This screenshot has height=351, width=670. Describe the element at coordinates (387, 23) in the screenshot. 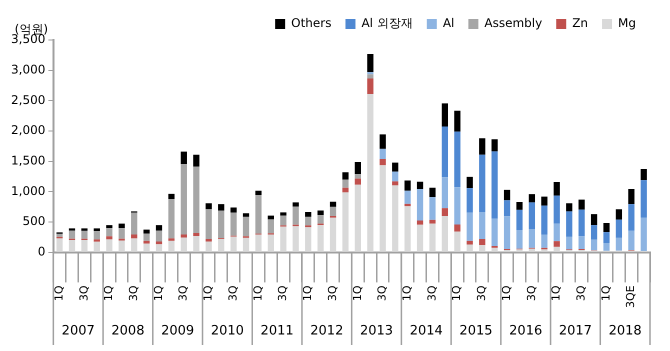

I see `legend-label: Al 외장재` at that location.